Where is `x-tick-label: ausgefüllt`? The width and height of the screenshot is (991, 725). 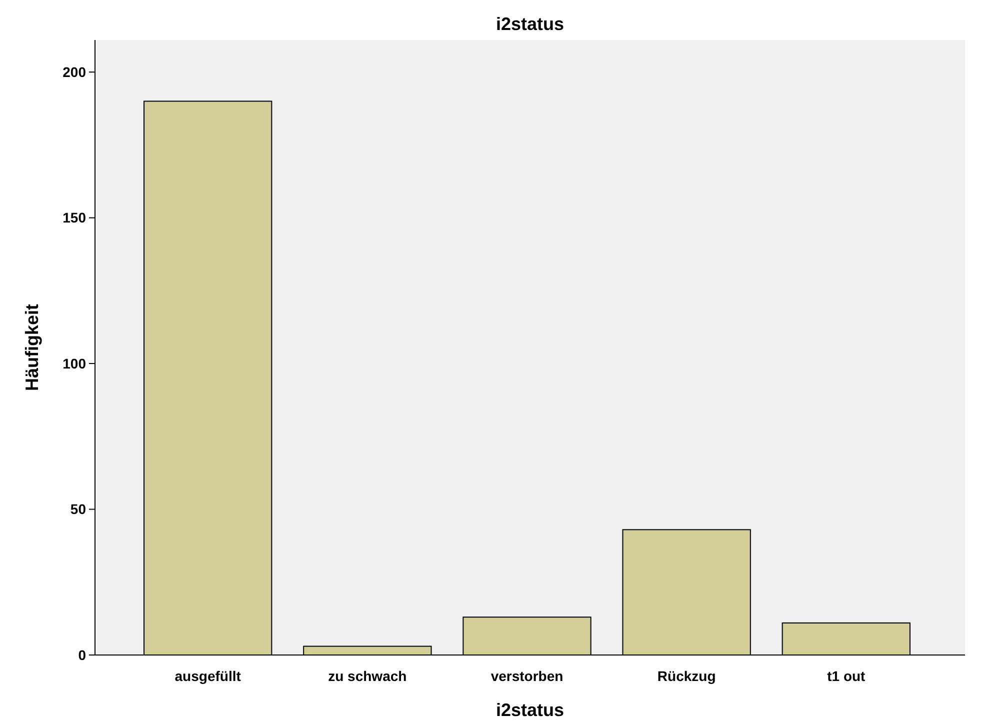 x-tick-label: ausgefüllt is located at coordinates (208, 676).